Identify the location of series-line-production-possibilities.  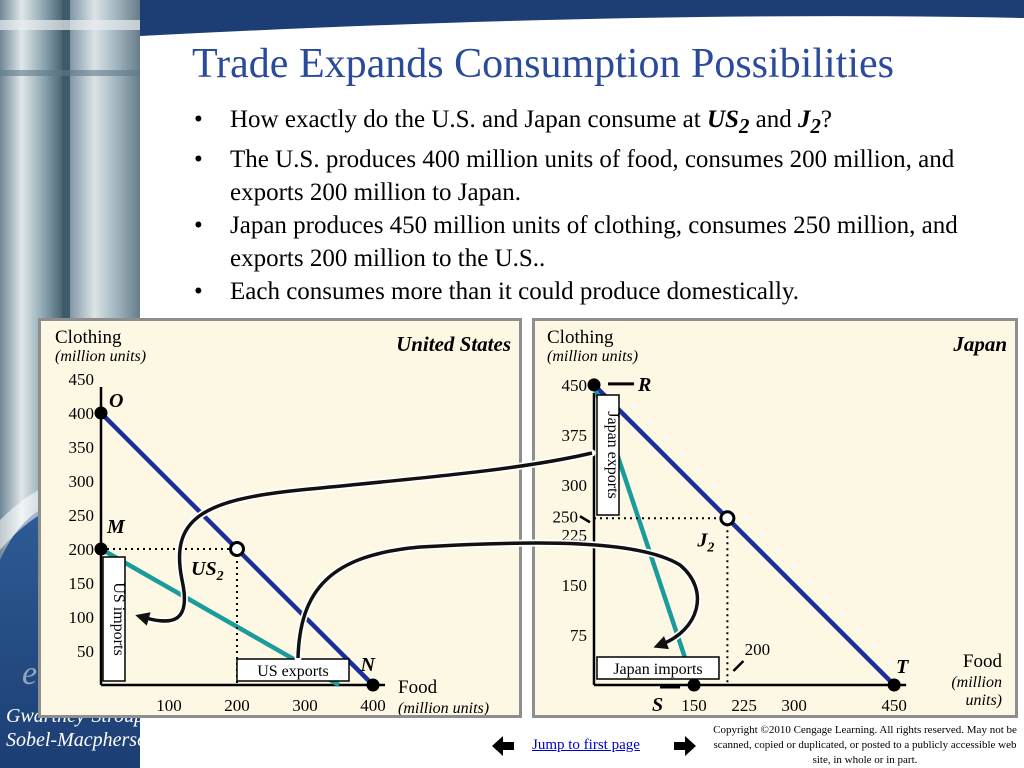
(744, 535).